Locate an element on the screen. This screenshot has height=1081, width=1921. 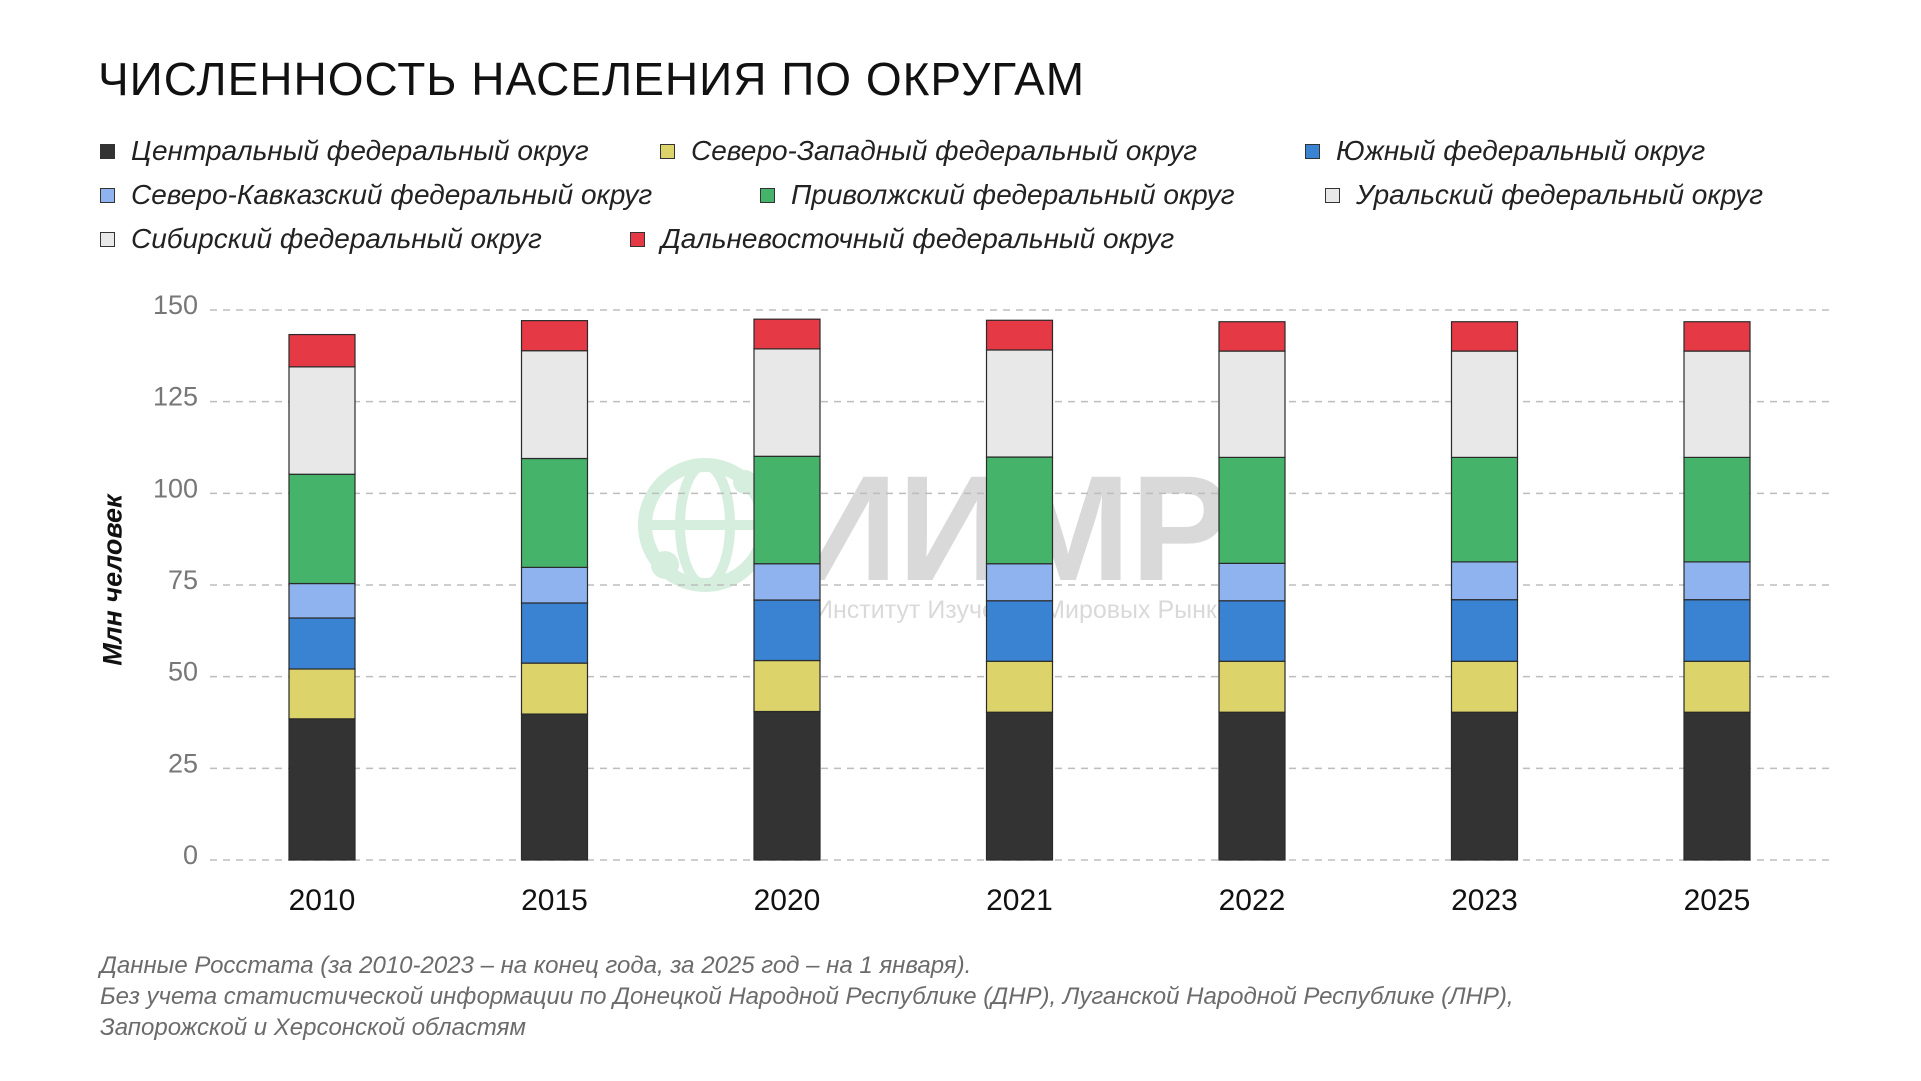
legend-item: Сибирский федеральный округ is located at coordinates (321, 239).